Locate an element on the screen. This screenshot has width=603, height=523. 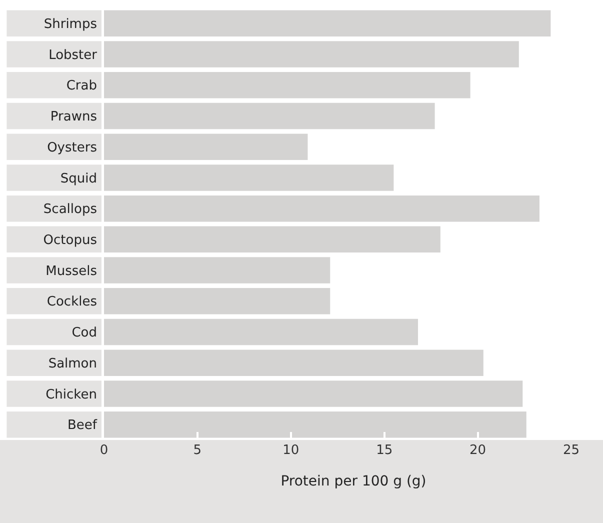
y-tick-label: Chicken is located at coordinates (71, 394).